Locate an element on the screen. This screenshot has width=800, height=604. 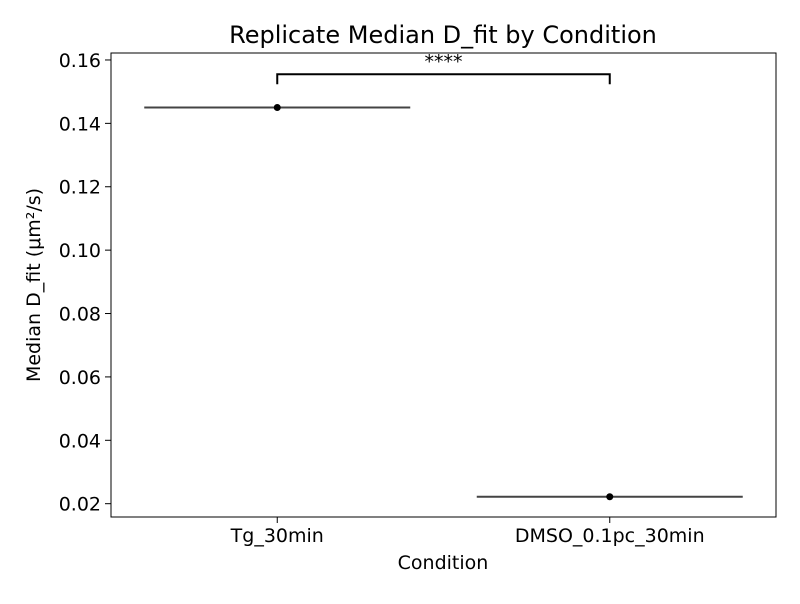
significance-label: **** is located at coordinates (444, 62).